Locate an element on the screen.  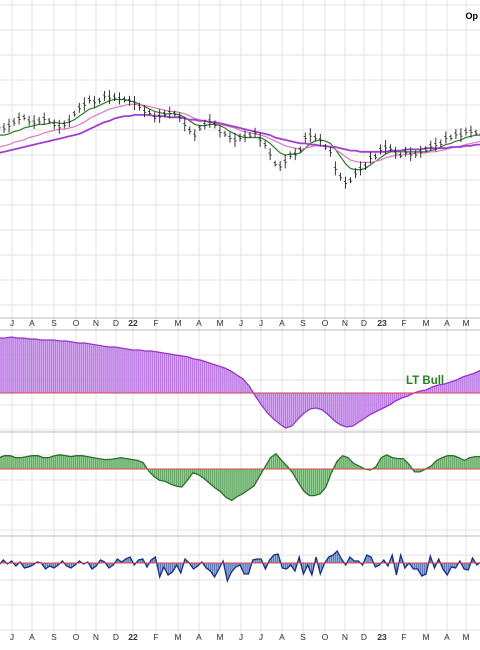
mt-momentum-line is located at coordinates (240, 477).